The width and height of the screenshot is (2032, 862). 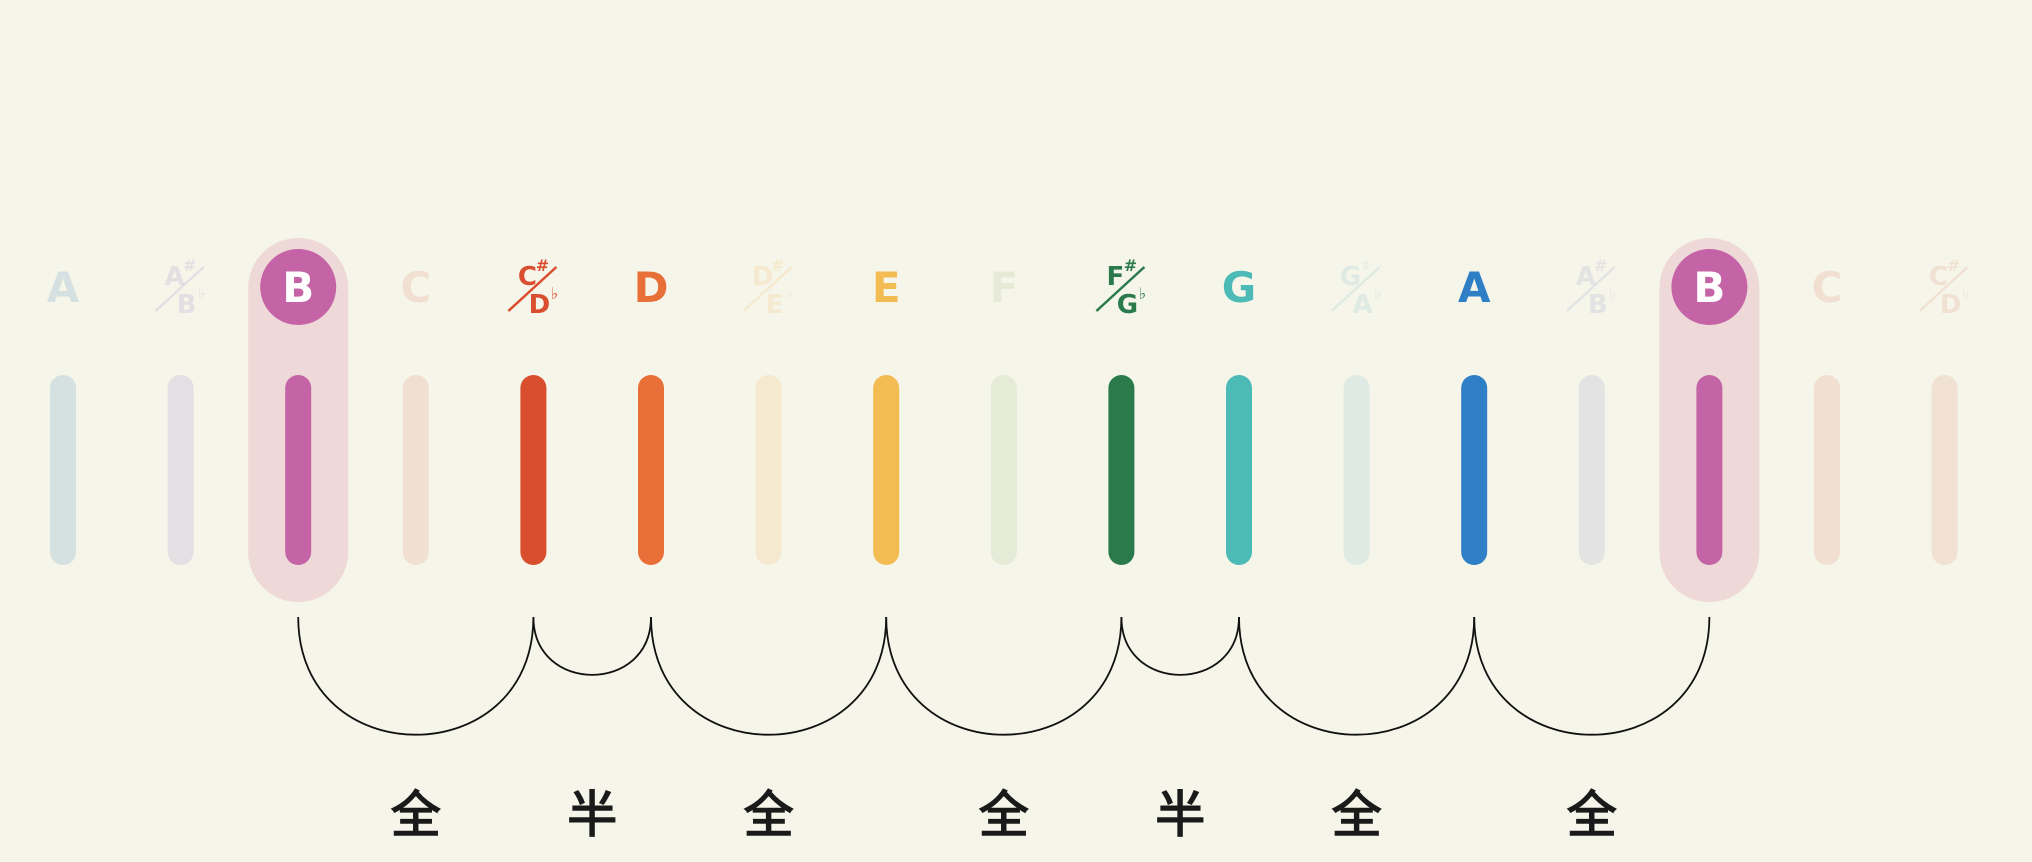 I want to click on accidental-note-label: G ♯ A ♭, so click(x=1356, y=288).